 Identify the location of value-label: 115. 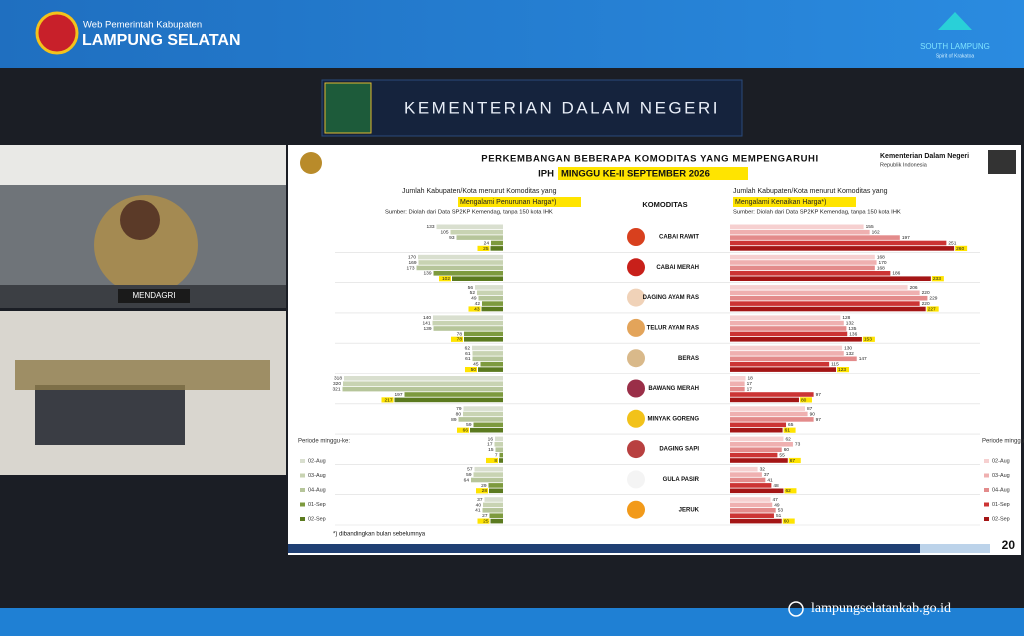
(835, 365).